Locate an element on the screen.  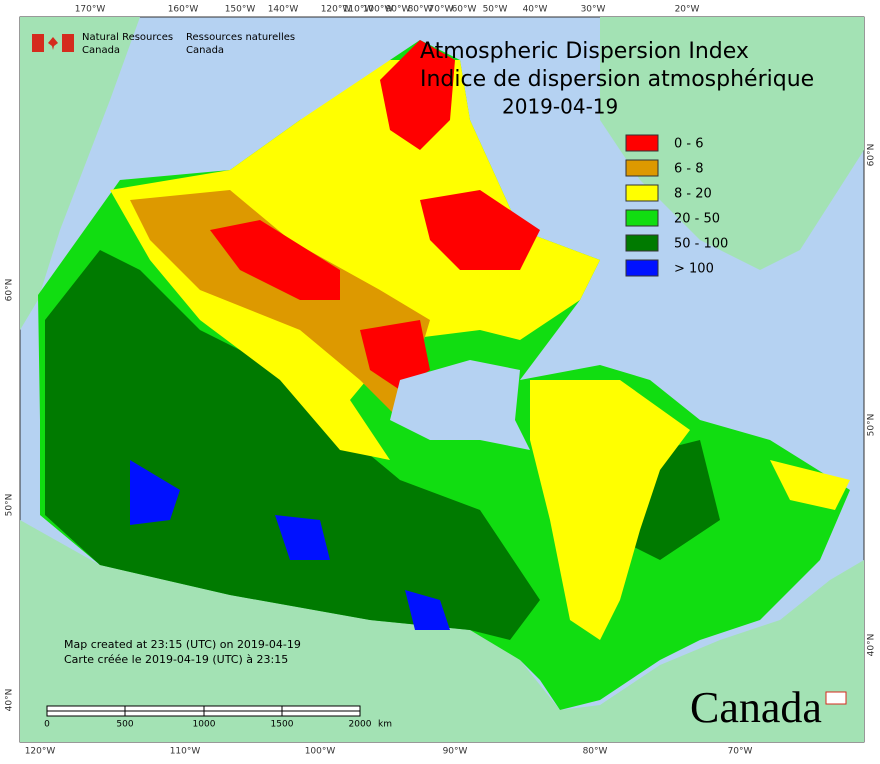
graticule-label: 20°W is located at coordinates (687, 10).